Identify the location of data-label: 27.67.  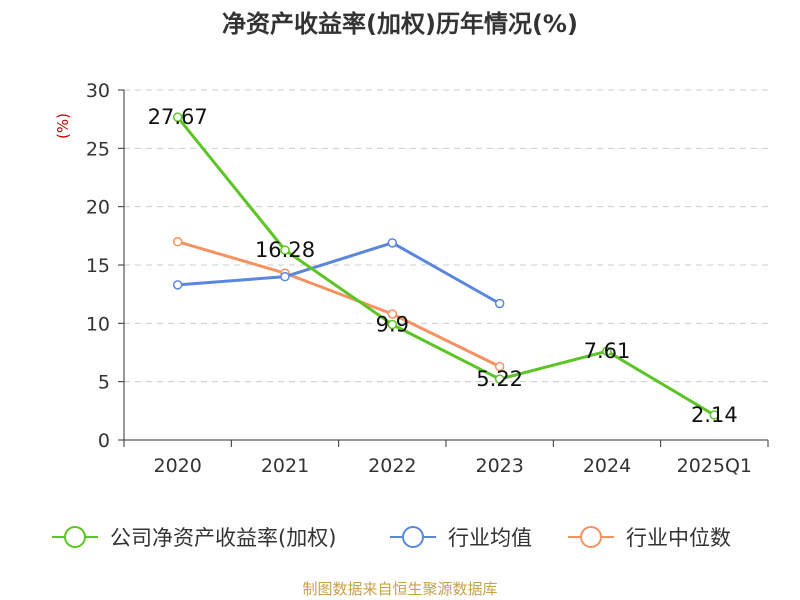
(178, 117).